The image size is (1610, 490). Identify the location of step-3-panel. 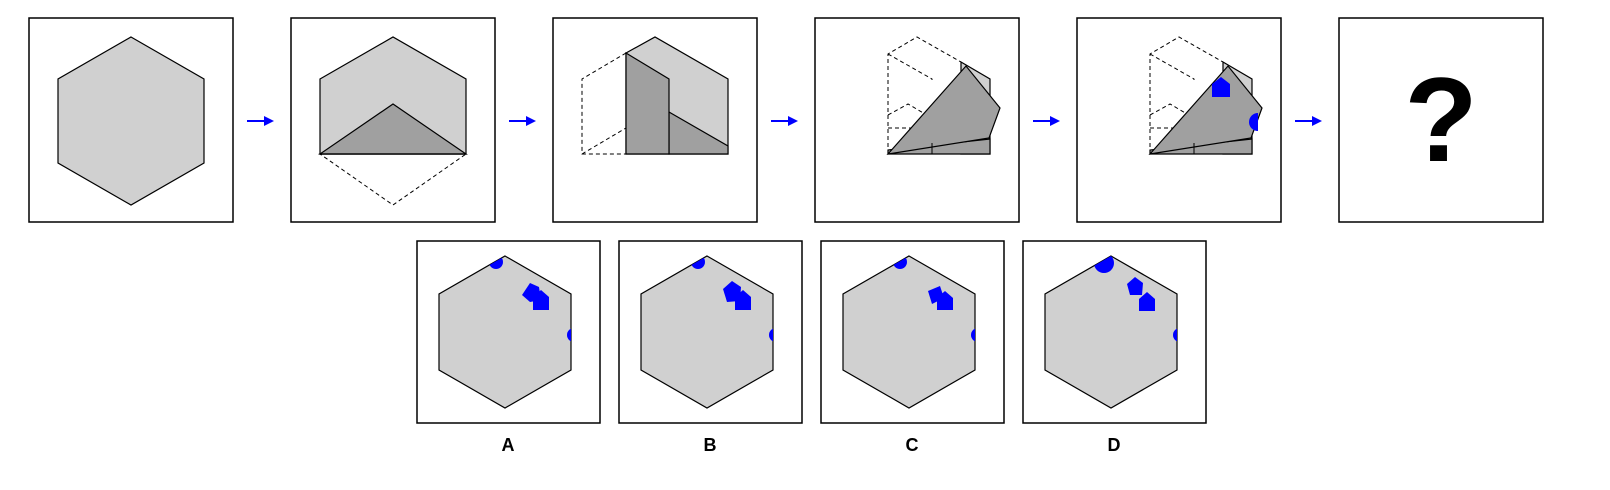
(655, 120).